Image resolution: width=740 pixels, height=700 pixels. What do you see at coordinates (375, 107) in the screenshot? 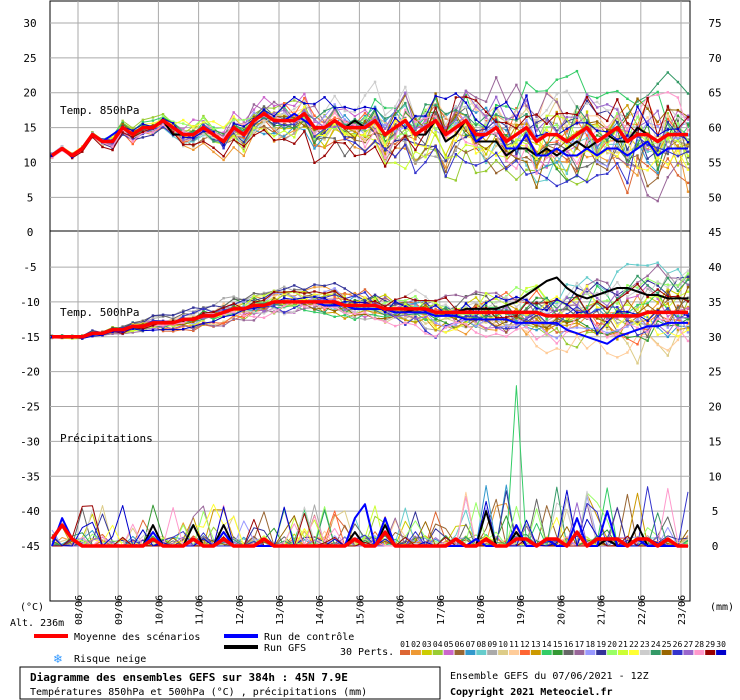
I see `pert-07-t850-point` at bounding box center [375, 107].